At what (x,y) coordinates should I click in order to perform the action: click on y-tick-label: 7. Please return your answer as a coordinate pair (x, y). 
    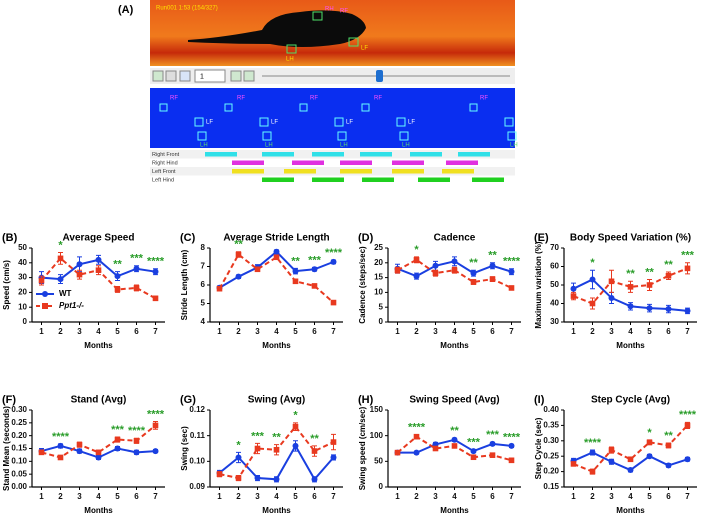
    Looking at the image, I should click on (203, 266).